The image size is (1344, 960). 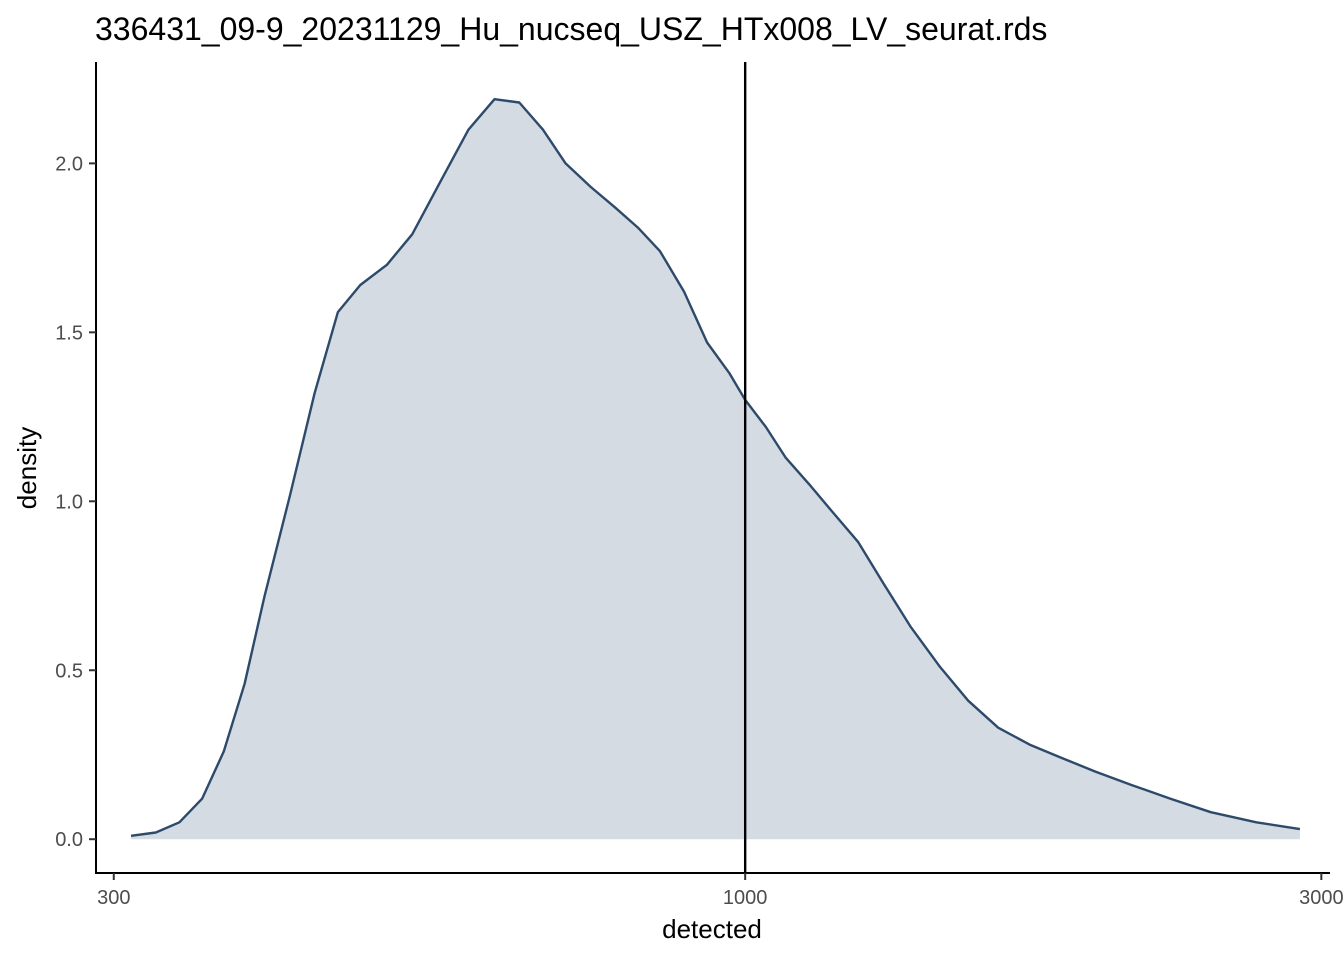 What do you see at coordinates (69, 671) in the screenshot?
I see `y-tick-label: 0.5` at bounding box center [69, 671].